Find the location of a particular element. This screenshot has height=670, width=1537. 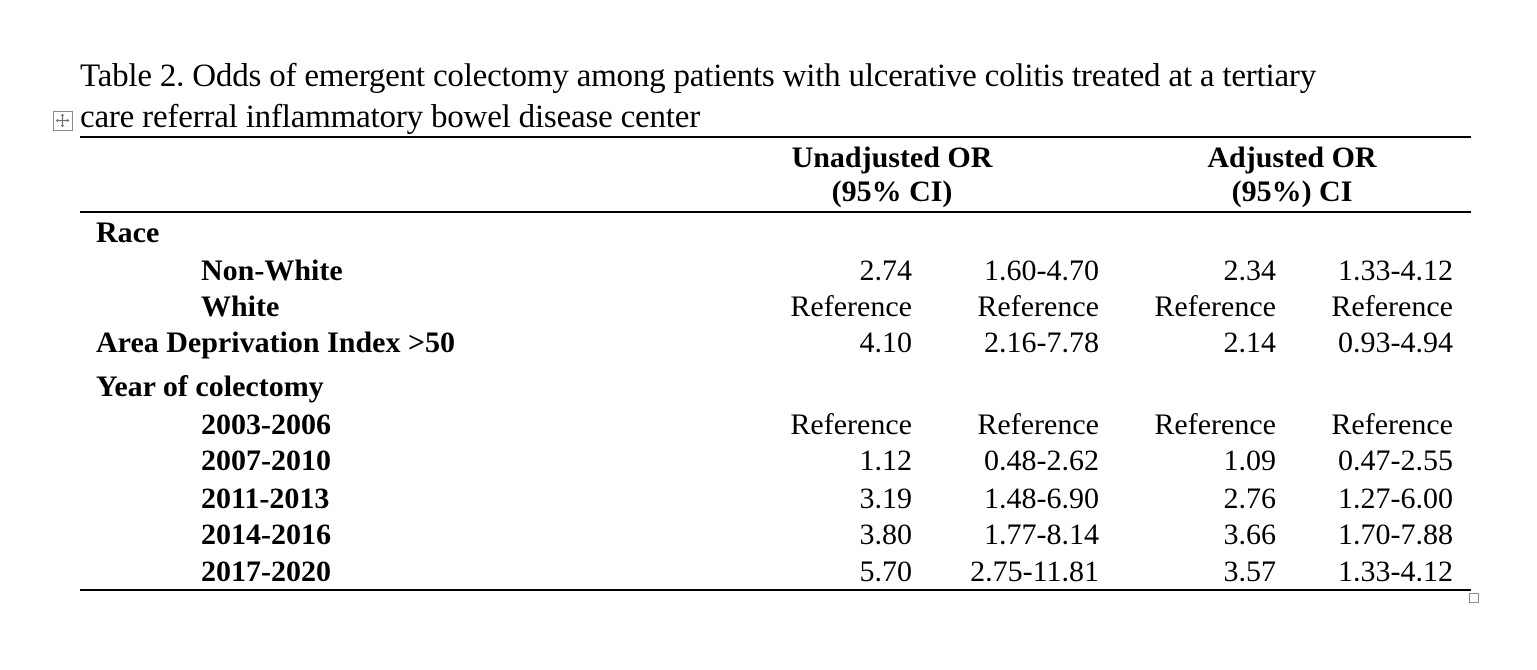

cell-adjusted-ci: 0.47-2.55 is located at coordinates (1395, 460).